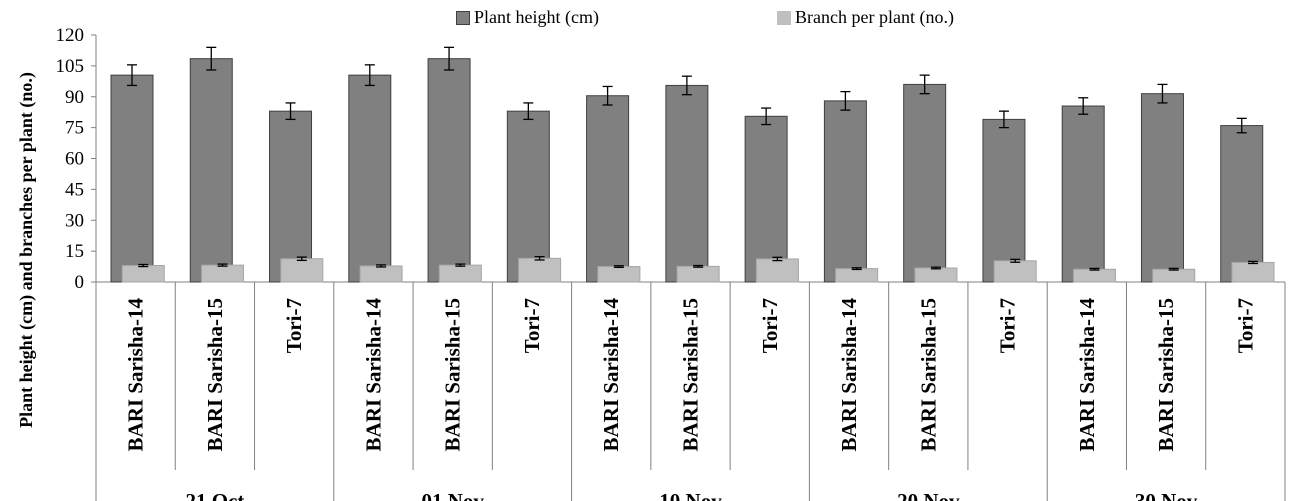 Image resolution: width=1296 pixels, height=501 pixels. What do you see at coordinates (74, 220) in the screenshot?
I see `y-tick-label: 30` at bounding box center [74, 220].